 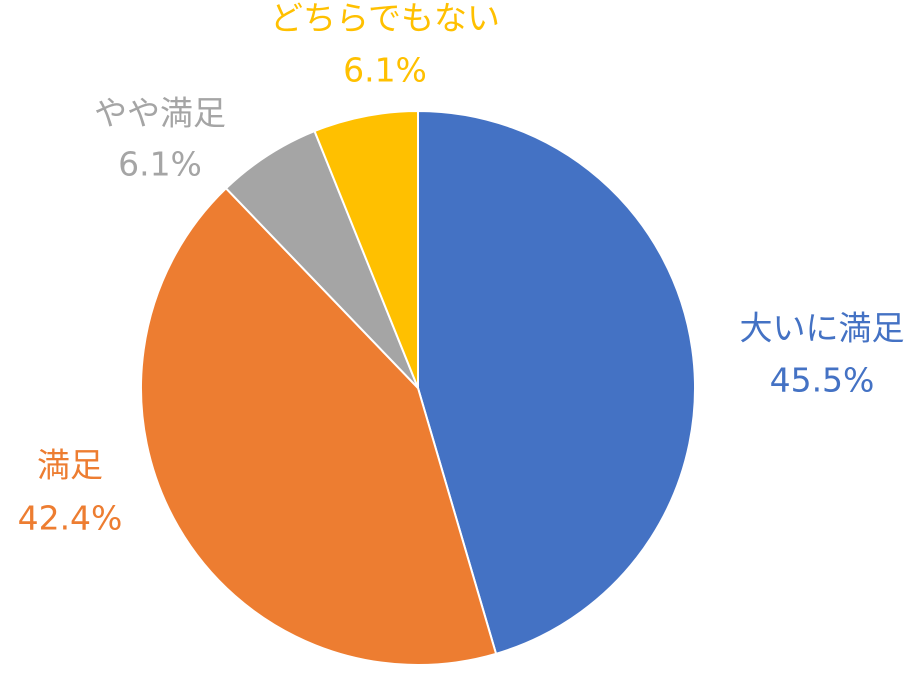 What do you see at coordinates (822, 380) in the screenshot?
I see `slice-value-label: 45.5%` at bounding box center [822, 380].